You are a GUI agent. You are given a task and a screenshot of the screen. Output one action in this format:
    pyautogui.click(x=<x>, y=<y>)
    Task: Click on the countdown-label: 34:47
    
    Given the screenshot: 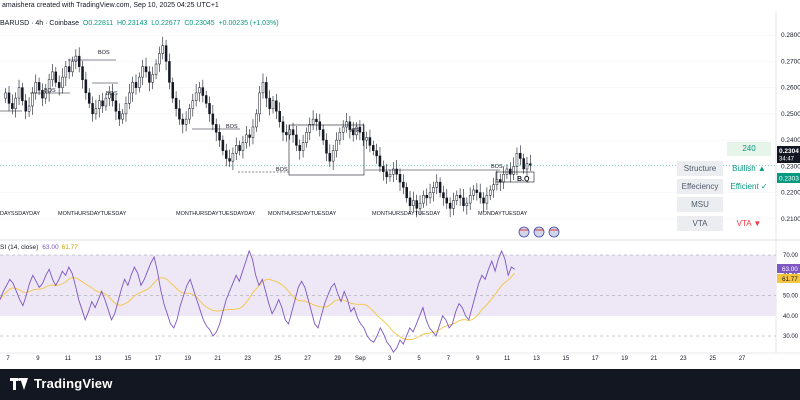 What is the action you would take?
    pyautogui.click(x=787, y=160)
    